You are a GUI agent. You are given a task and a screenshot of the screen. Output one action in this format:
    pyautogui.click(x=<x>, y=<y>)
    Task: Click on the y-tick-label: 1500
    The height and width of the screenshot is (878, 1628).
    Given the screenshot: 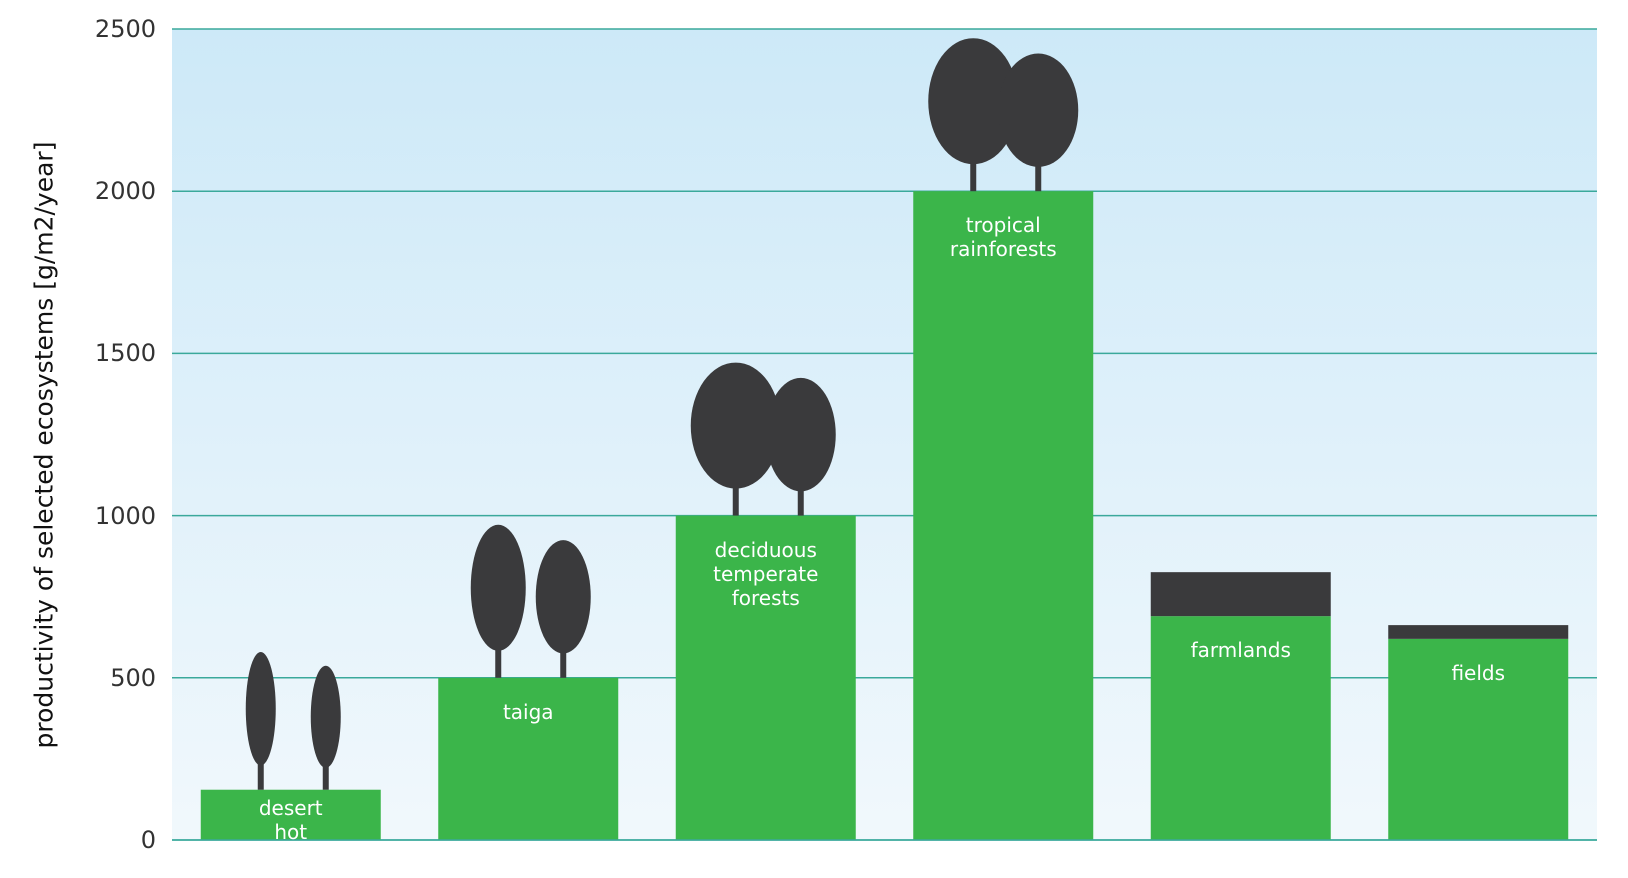 What is the action you would take?
    pyautogui.click(x=125, y=353)
    